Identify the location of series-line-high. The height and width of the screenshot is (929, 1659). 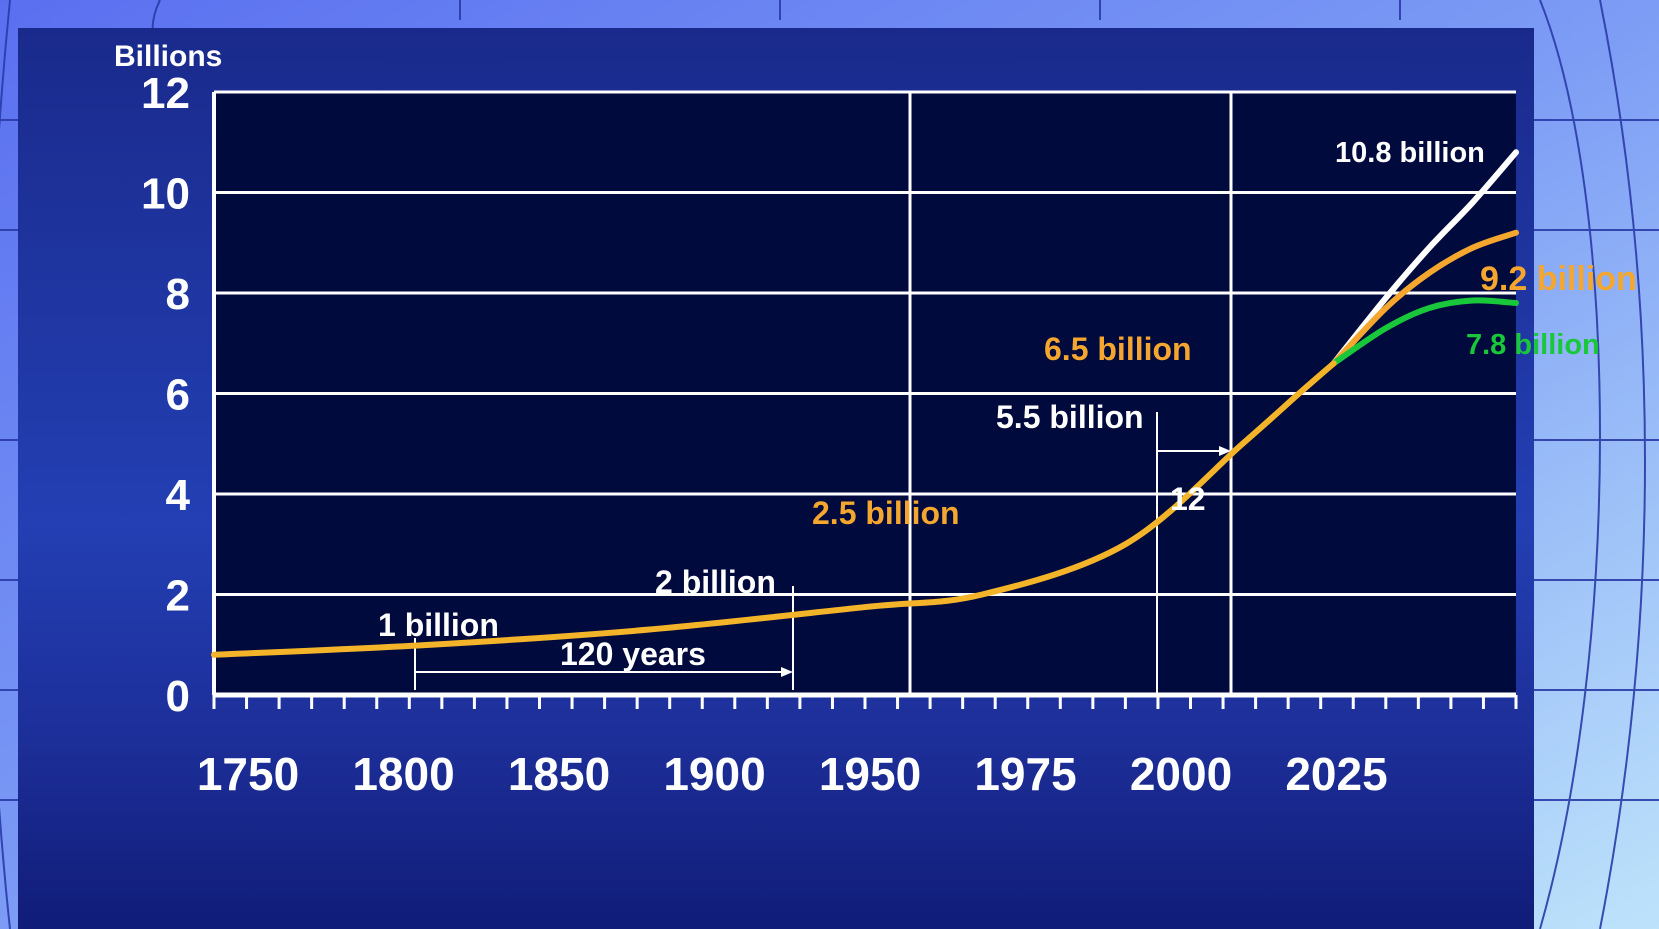
(1424, 258).